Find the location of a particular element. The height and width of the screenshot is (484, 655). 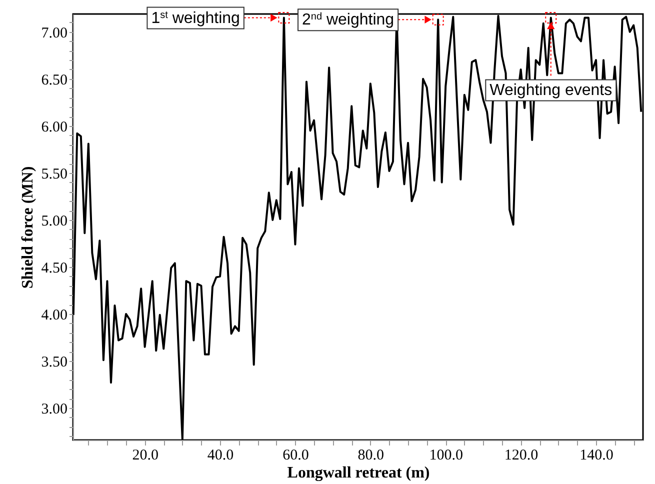

y-tick-label: 6.50 is located at coordinates (54, 80).